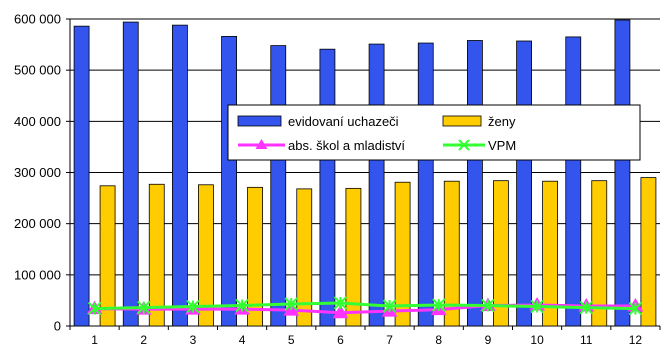 This screenshot has height=352, width=665. Describe the element at coordinates (37, 172) in the screenshot. I see `y-tick-label: 300 000` at that location.